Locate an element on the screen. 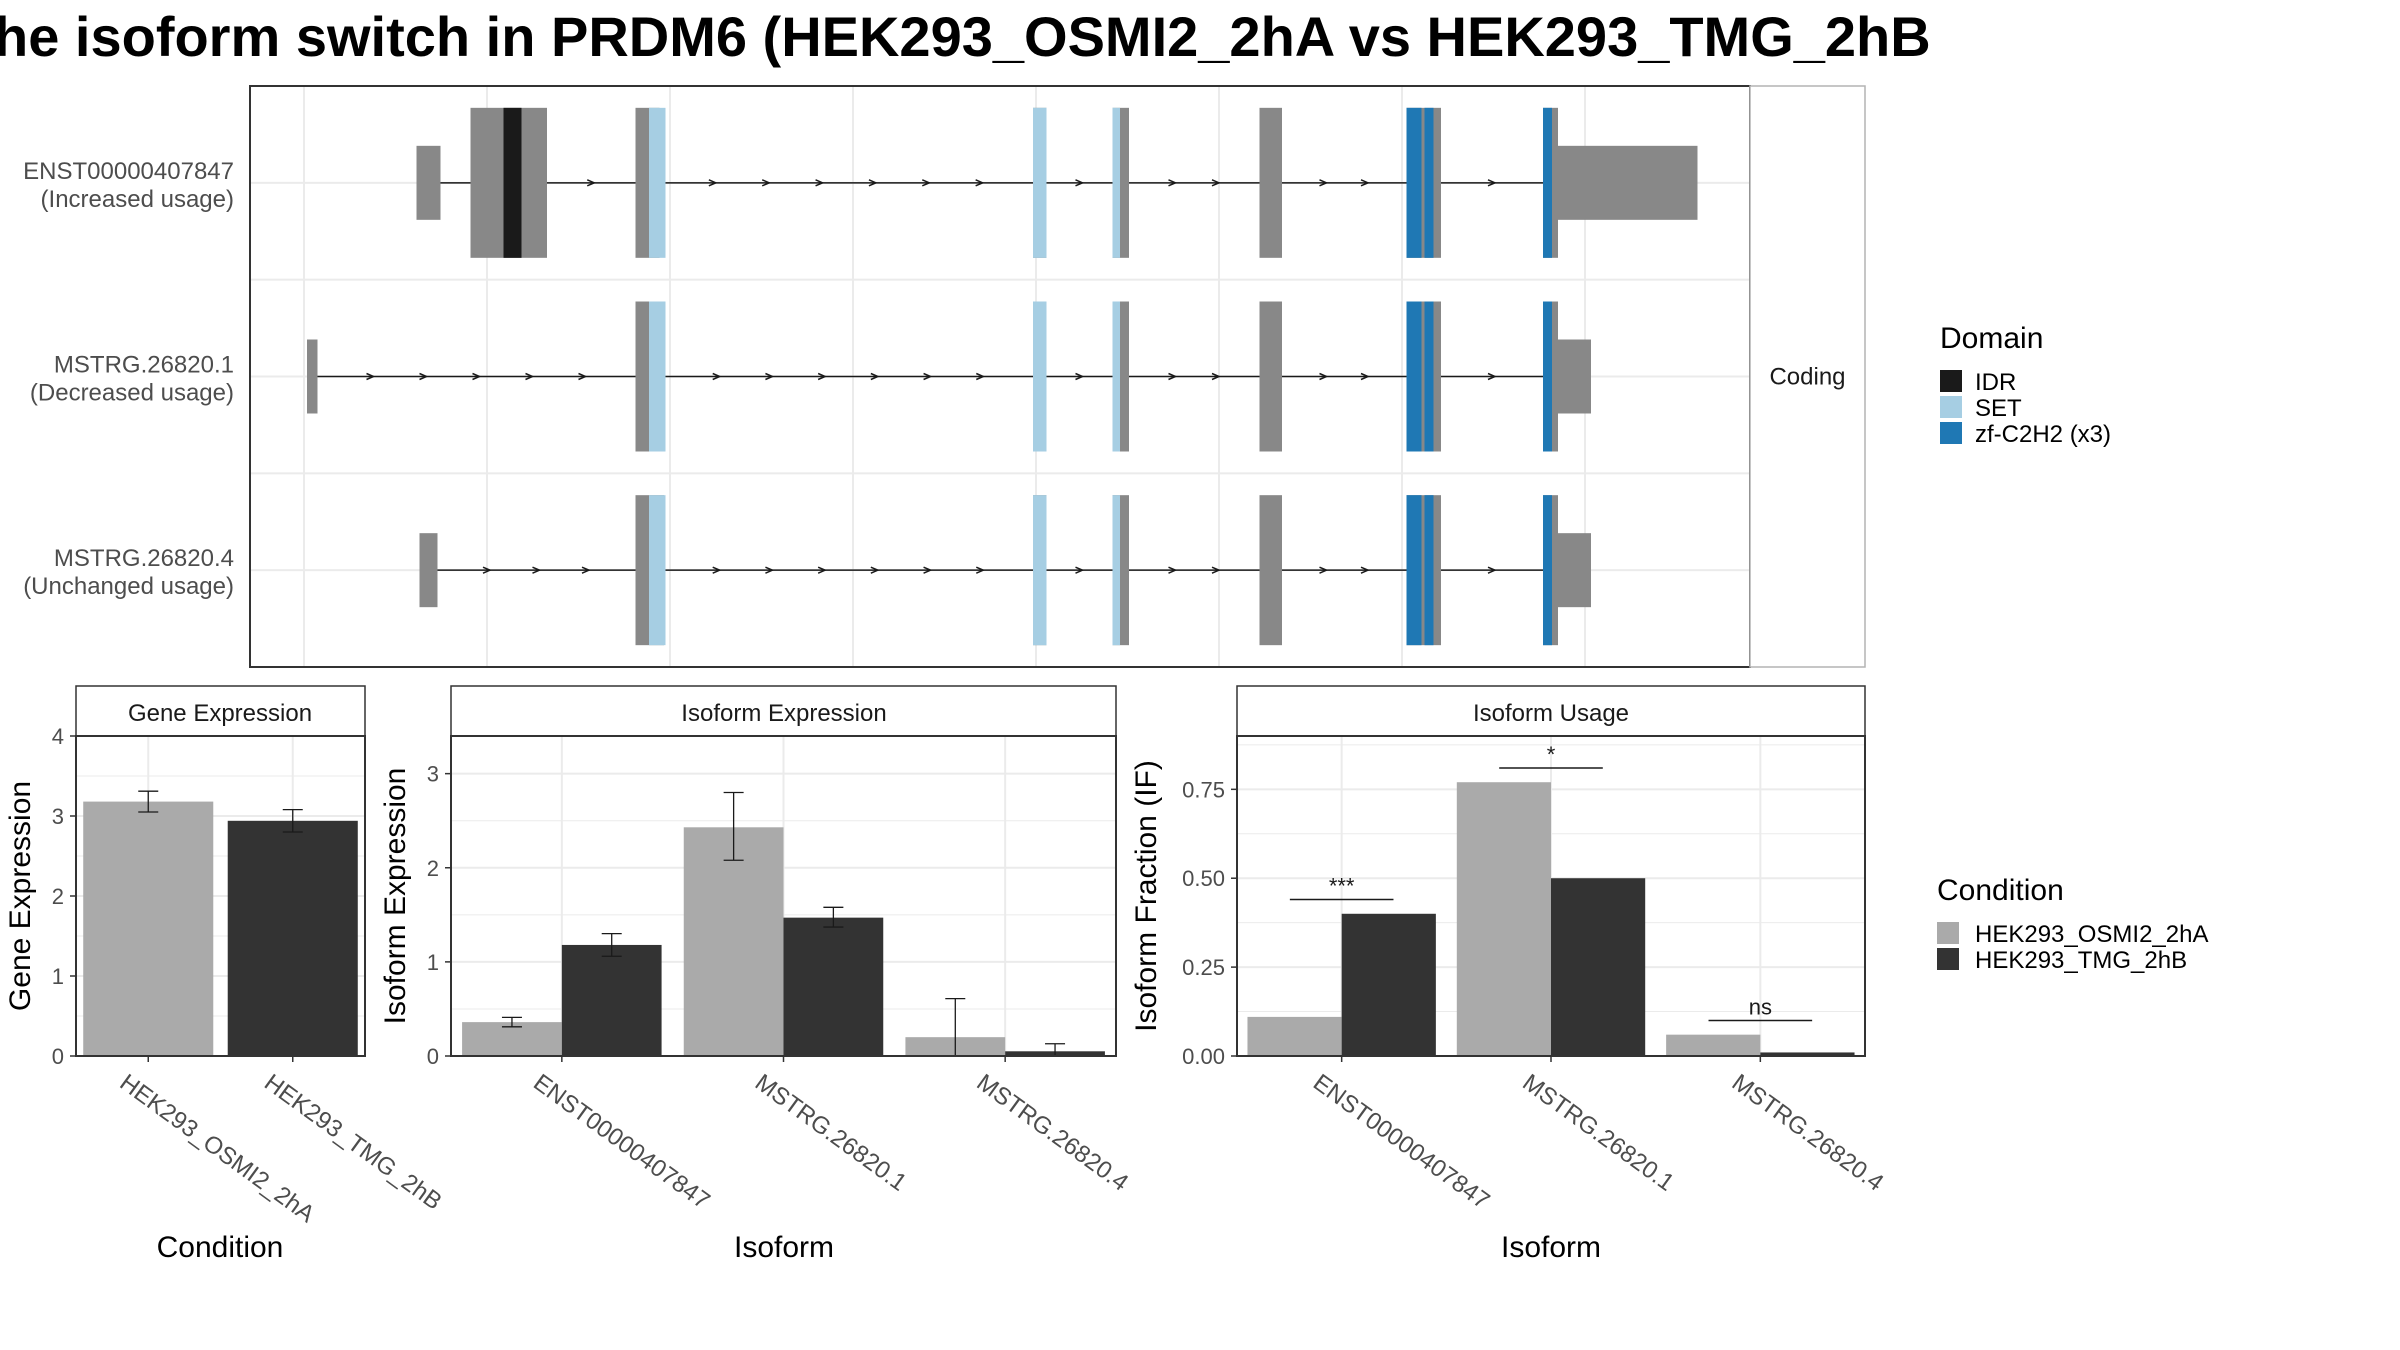  bar is located at coordinates (148, 928).